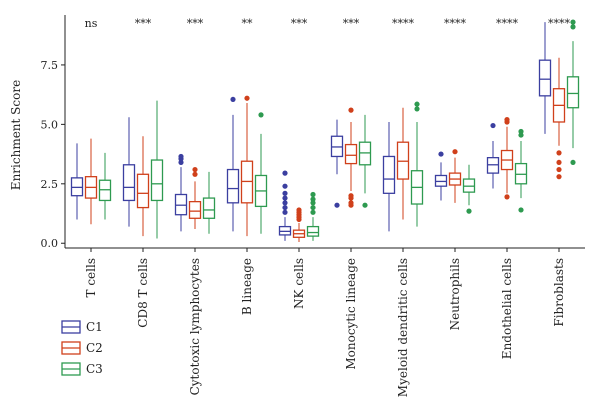 This screenshot has height=400, width=600. What do you see at coordinates (16, 135) in the screenshot?
I see `y-axis-label: Enrichment Score` at bounding box center [16, 135].